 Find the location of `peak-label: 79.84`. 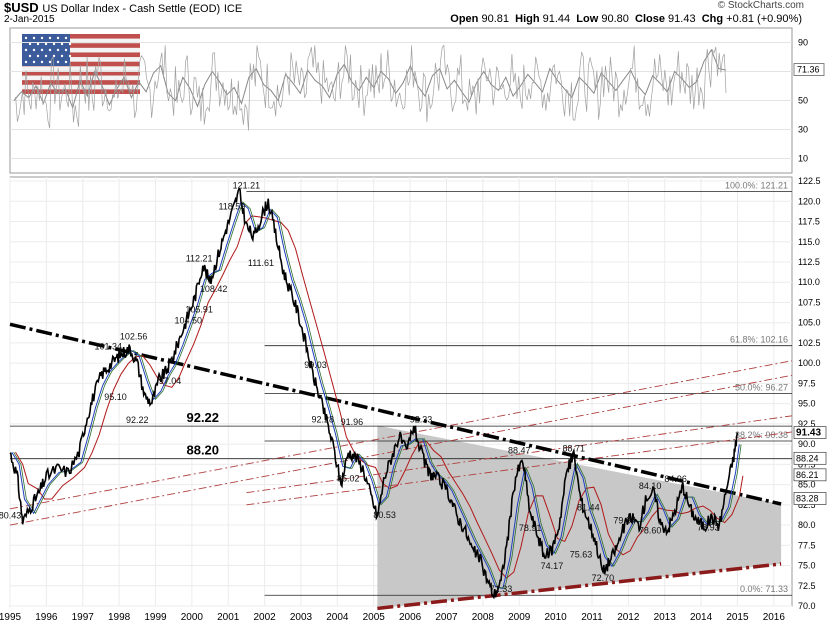

peak-label: 79.84 is located at coordinates (624, 520).